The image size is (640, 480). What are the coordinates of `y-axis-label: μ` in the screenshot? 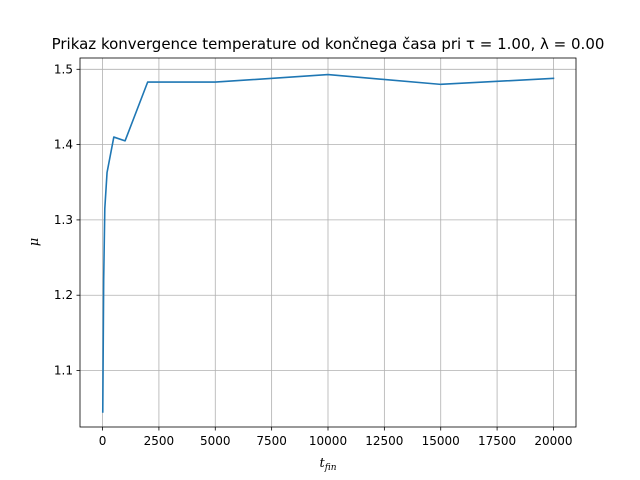 It's located at (34, 242).